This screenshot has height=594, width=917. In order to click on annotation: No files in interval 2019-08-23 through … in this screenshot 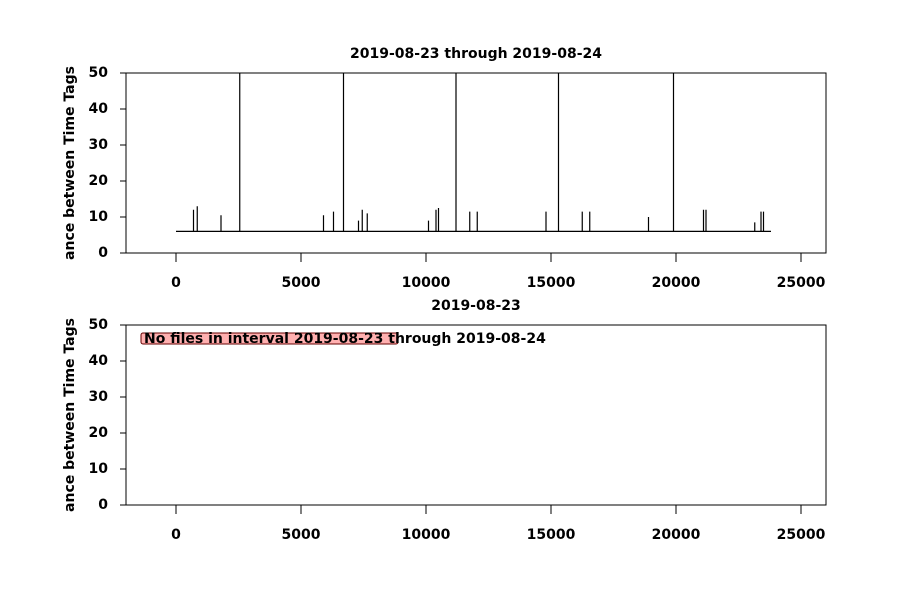, I will do `click(345, 339)`.